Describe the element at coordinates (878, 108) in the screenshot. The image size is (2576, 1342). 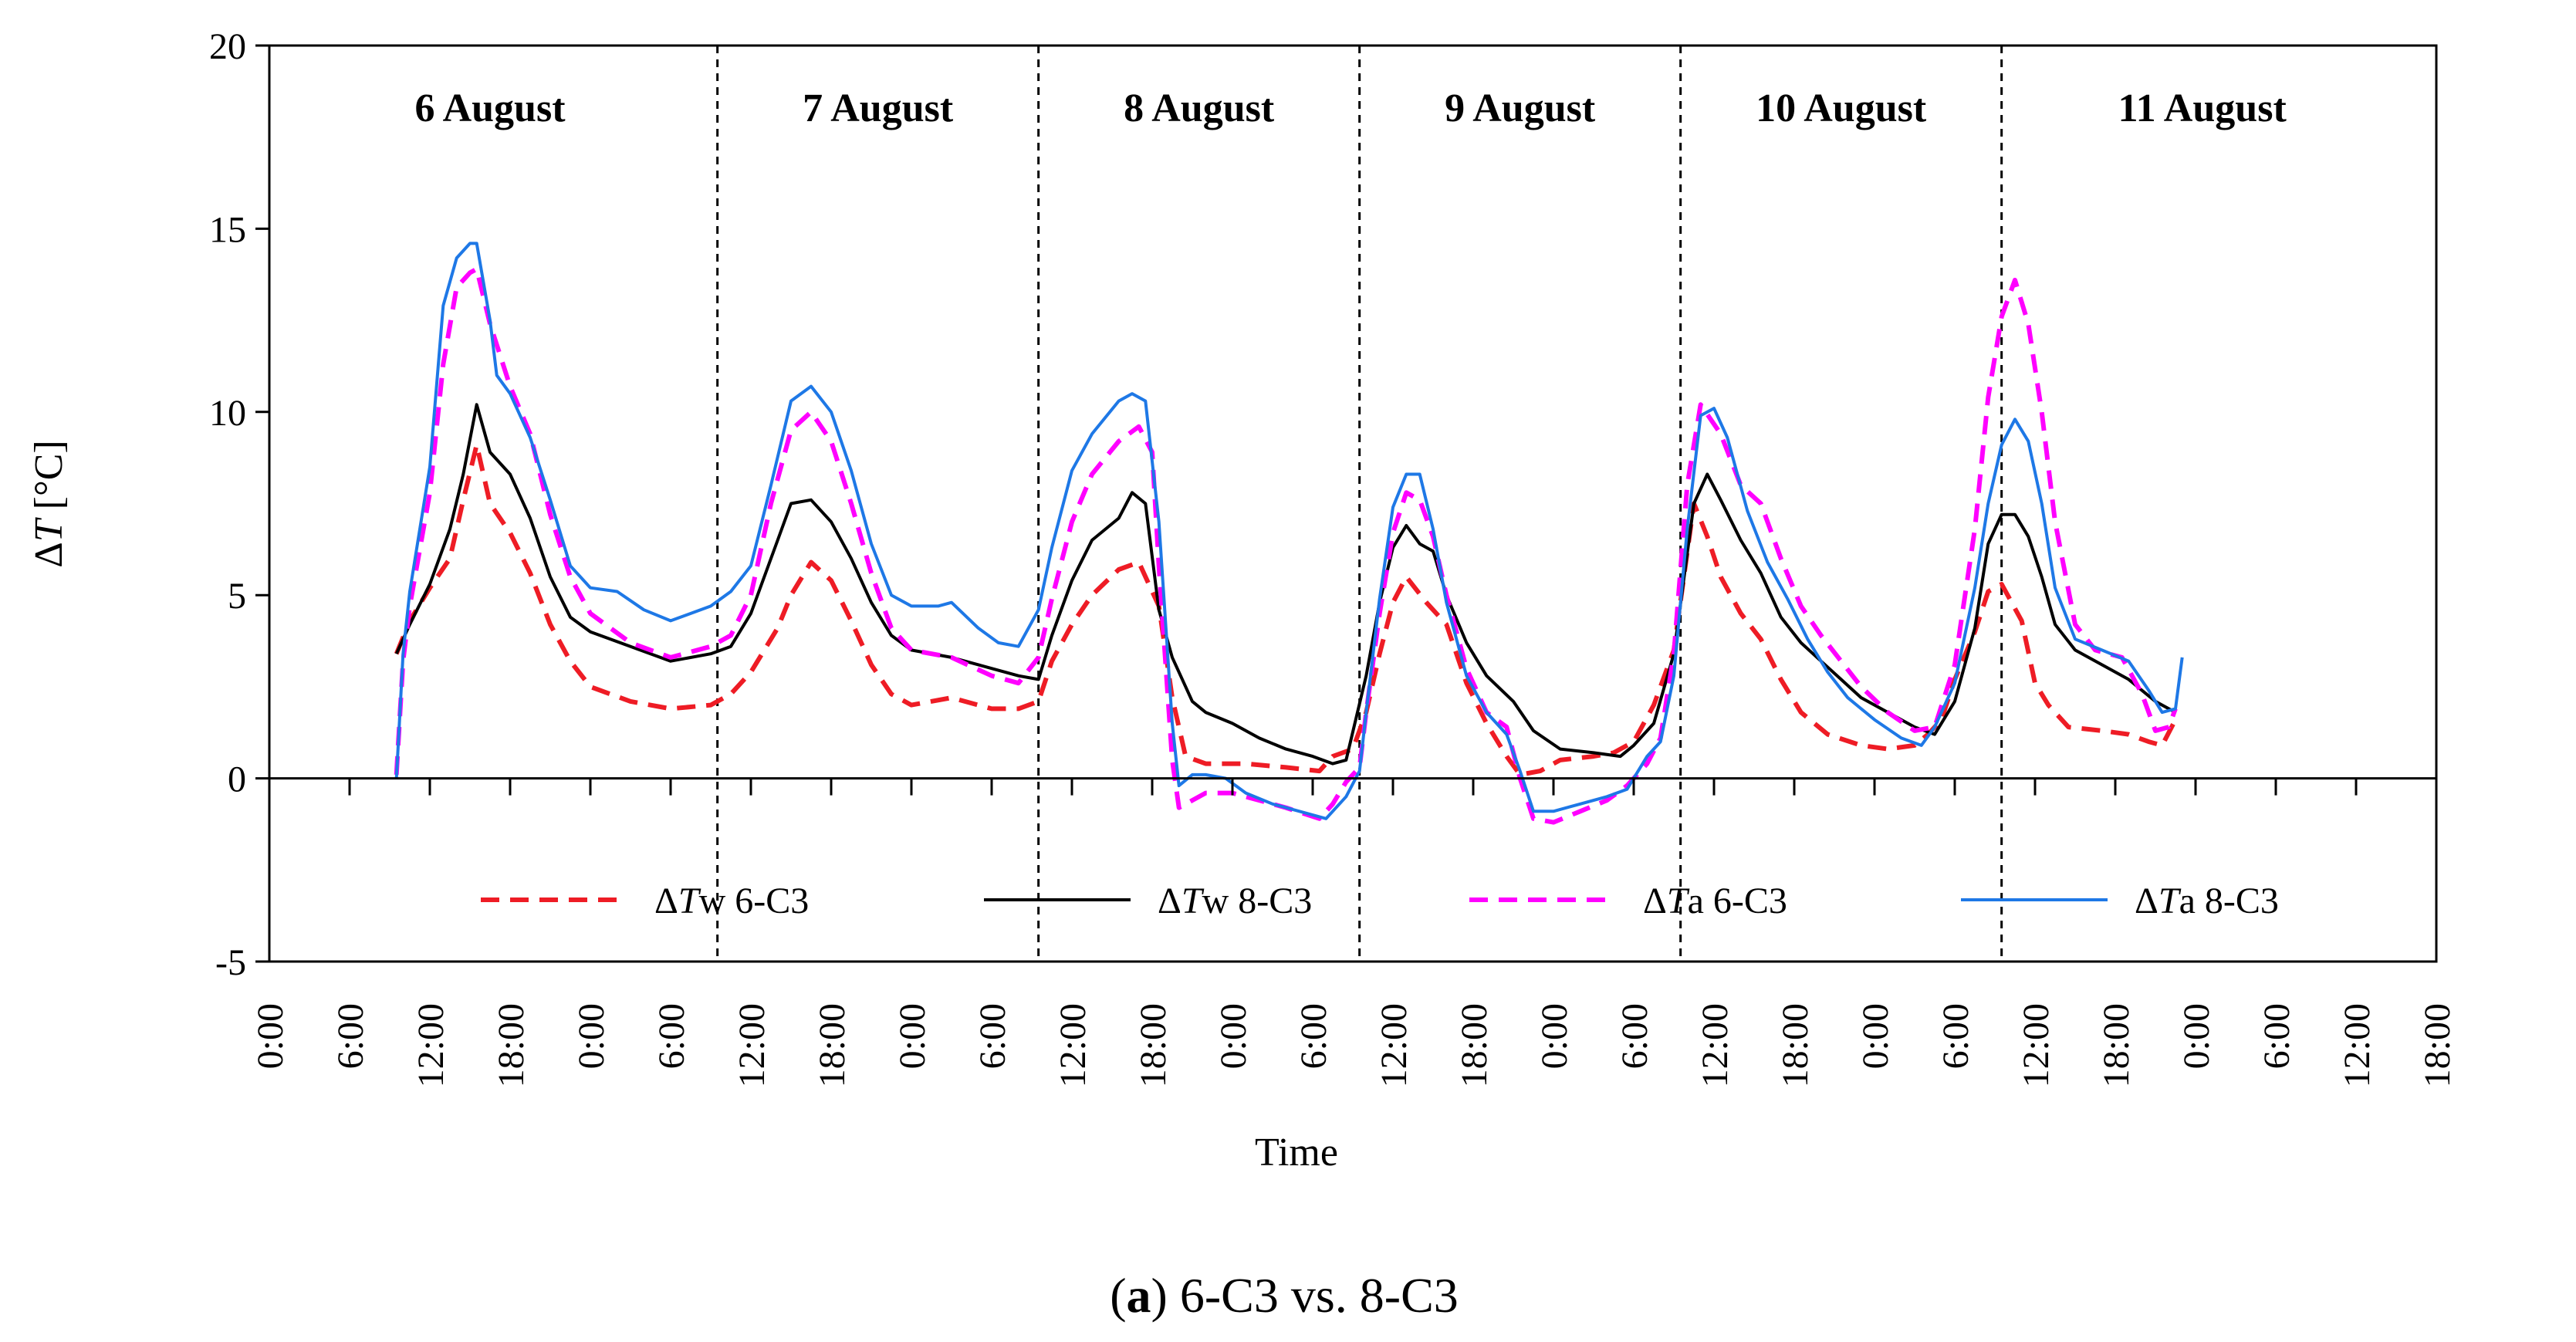
I see `day-label: 7 August` at that location.